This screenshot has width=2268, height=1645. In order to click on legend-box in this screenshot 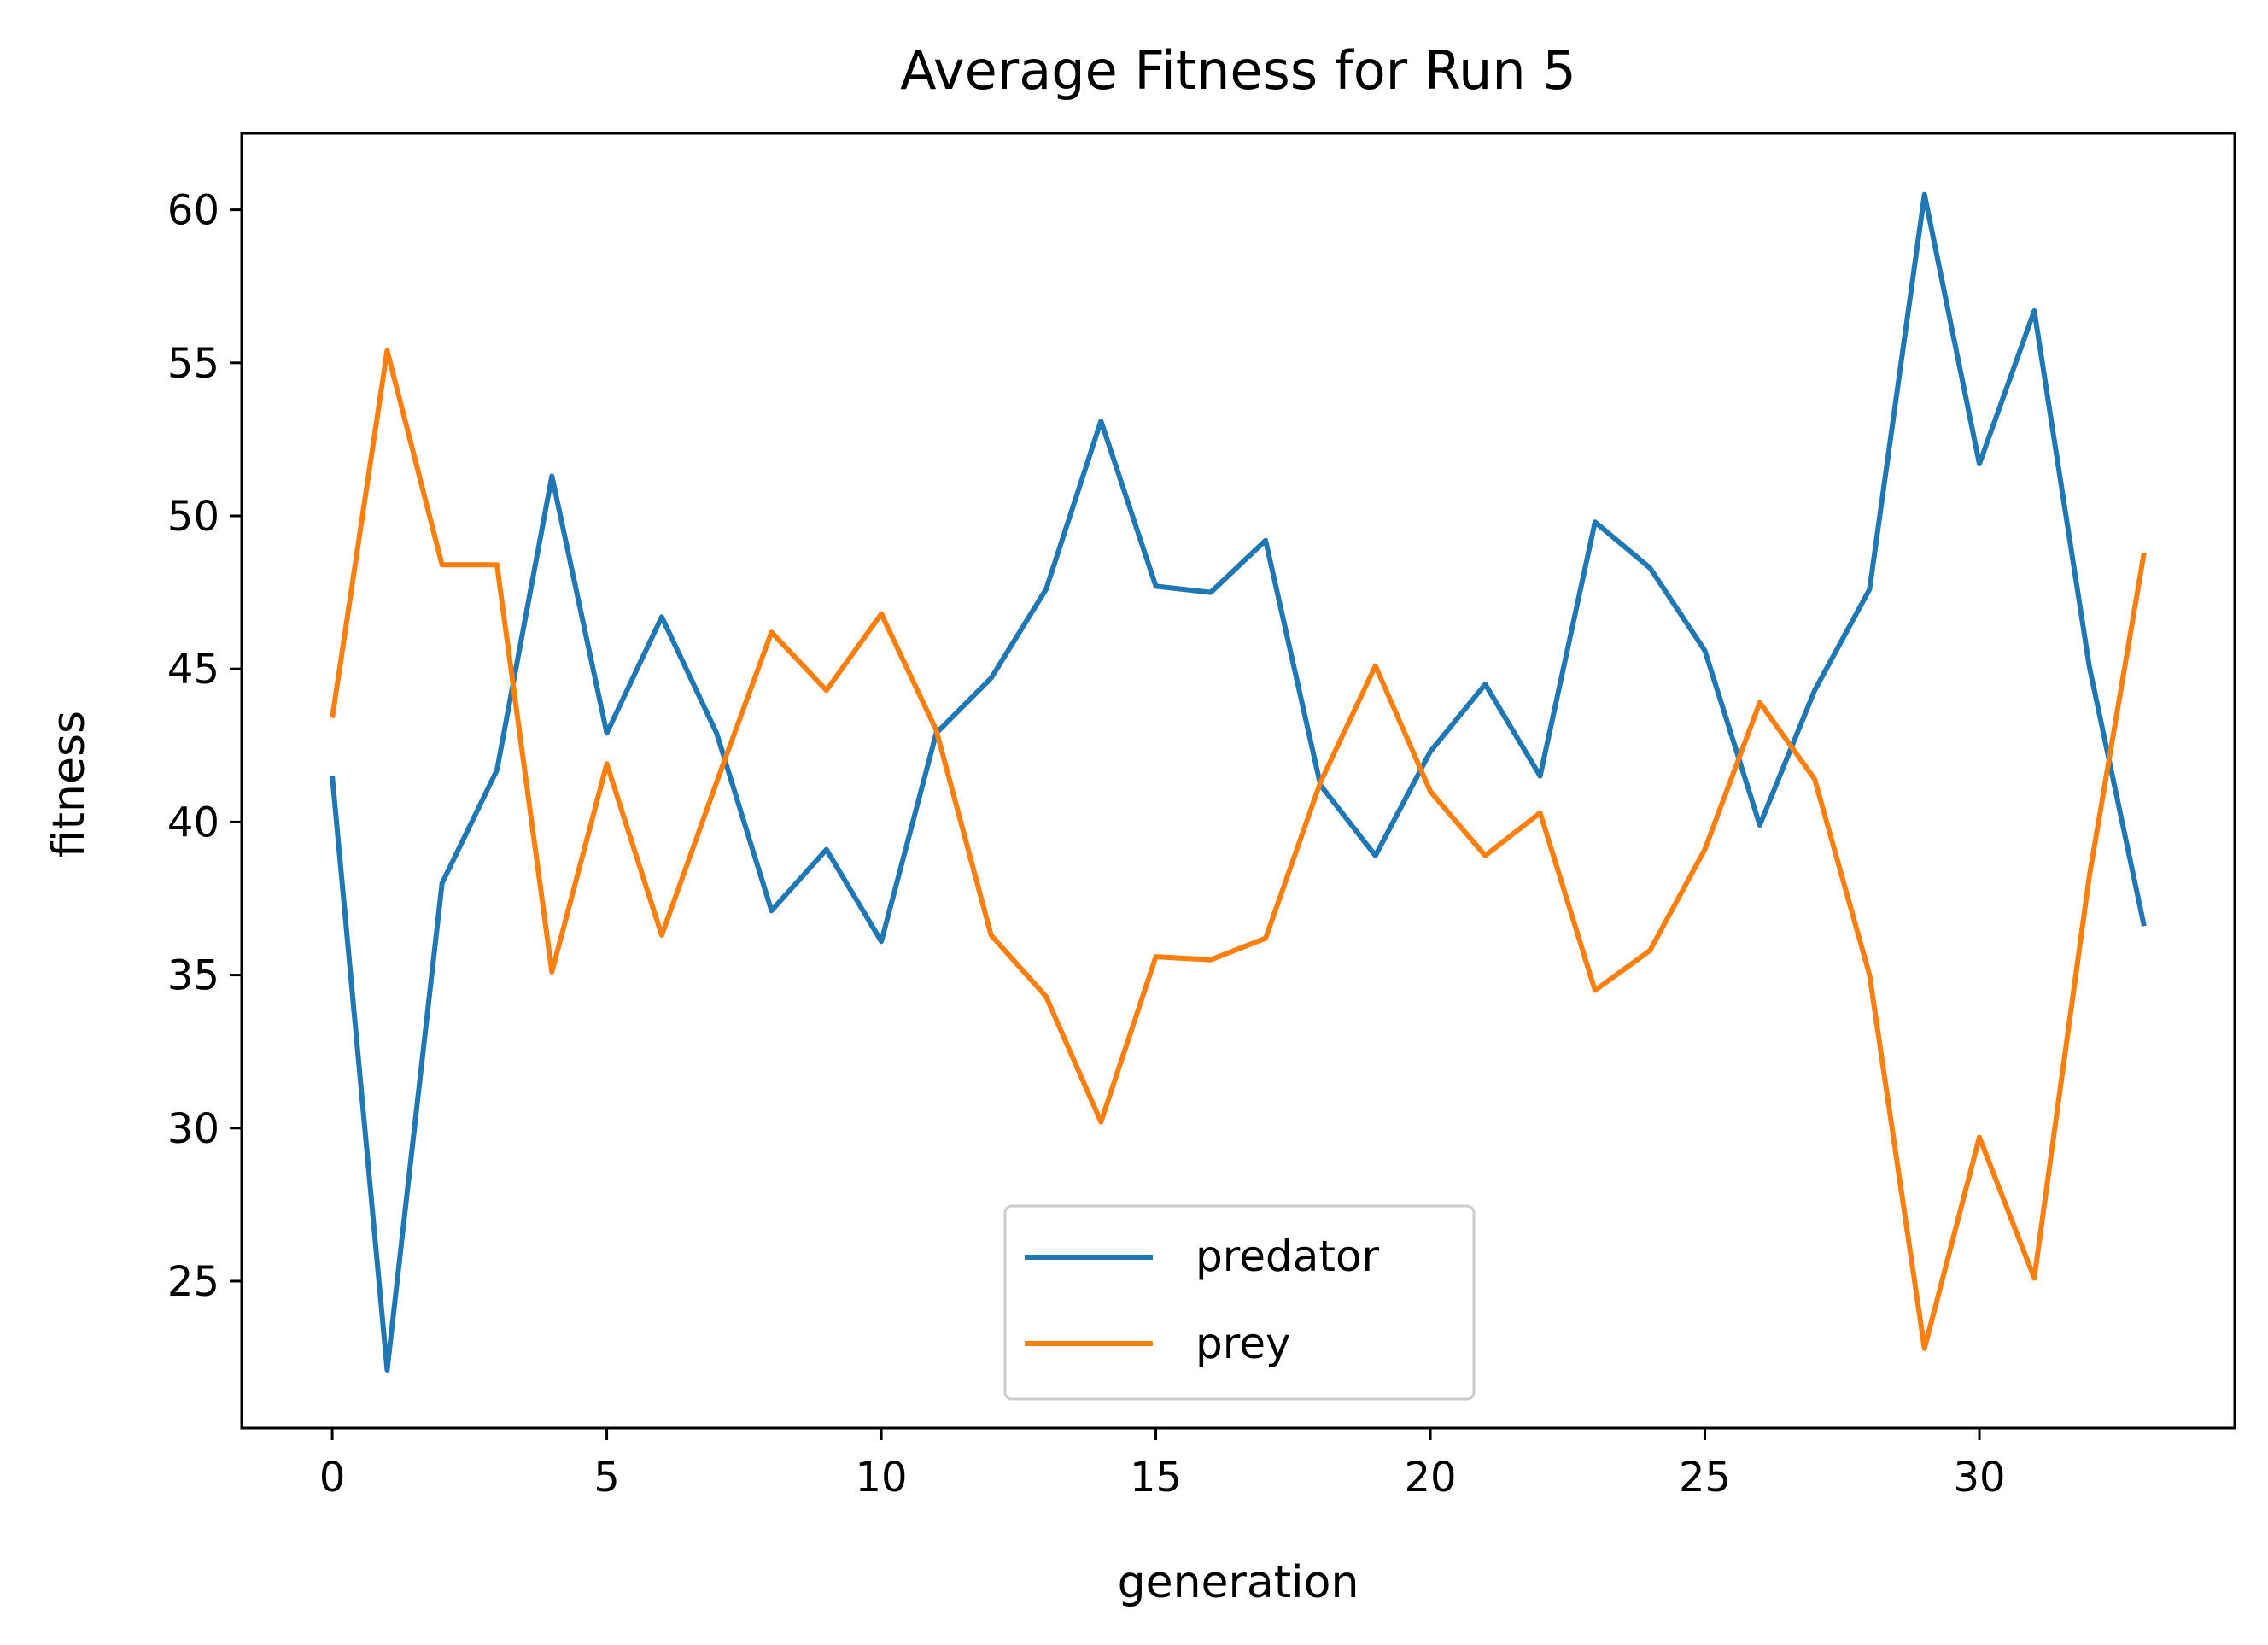, I will do `click(1239, 1302)`.